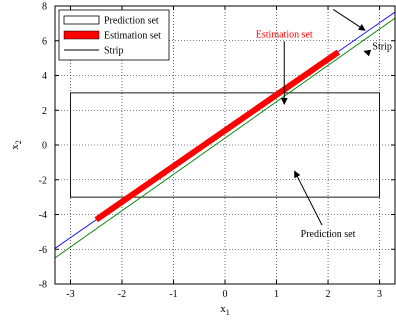 This screenshot has width=396, height=323. I want to click on legend-label: Estimation set, so click(132, 36).